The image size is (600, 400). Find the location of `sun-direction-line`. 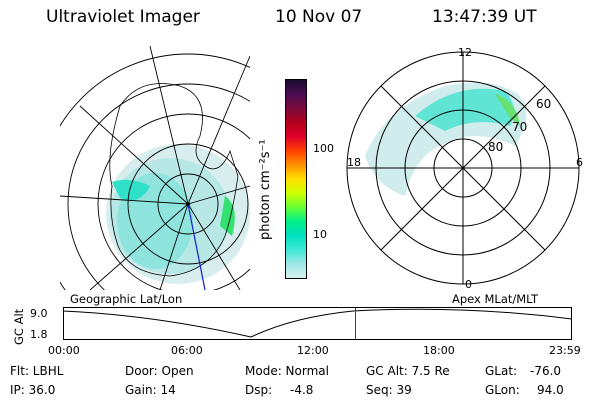

sun-direction-line is located at coordinates (196, 246).